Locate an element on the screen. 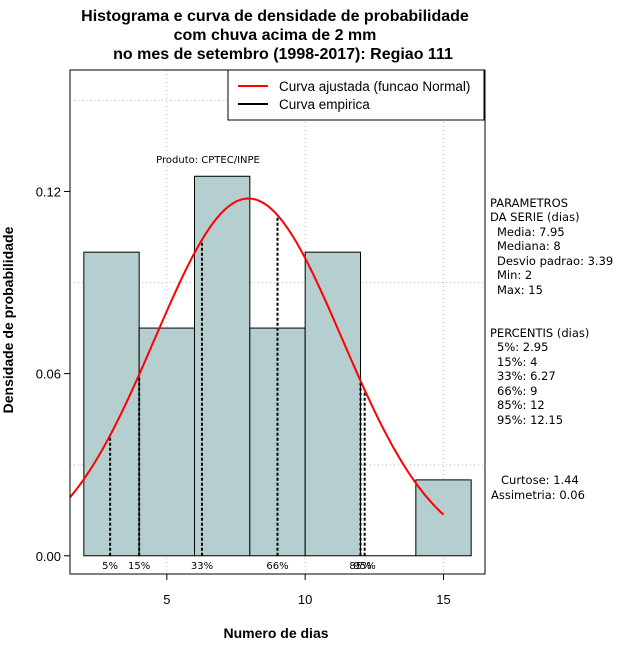 This screenshot has width=640, height=660. y-axis: 0.00 0.06 0.12 is located at coordinates (53, 374).